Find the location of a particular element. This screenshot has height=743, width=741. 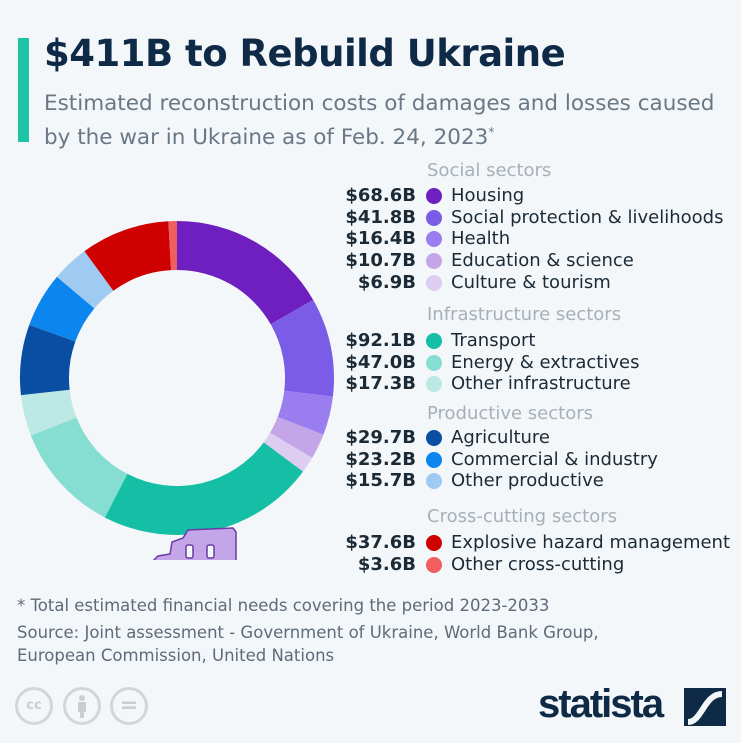

donut-slice-other-cross-cutting is located at coordinates (172, 246).